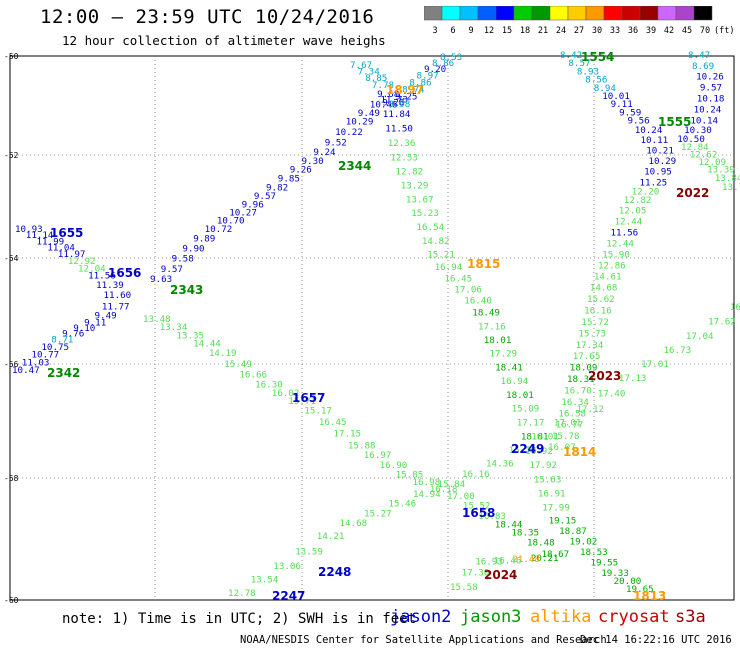  Describe the element at coordinates (711, 98) in the screenshot. I see `swh-value: 10.18` at that location.